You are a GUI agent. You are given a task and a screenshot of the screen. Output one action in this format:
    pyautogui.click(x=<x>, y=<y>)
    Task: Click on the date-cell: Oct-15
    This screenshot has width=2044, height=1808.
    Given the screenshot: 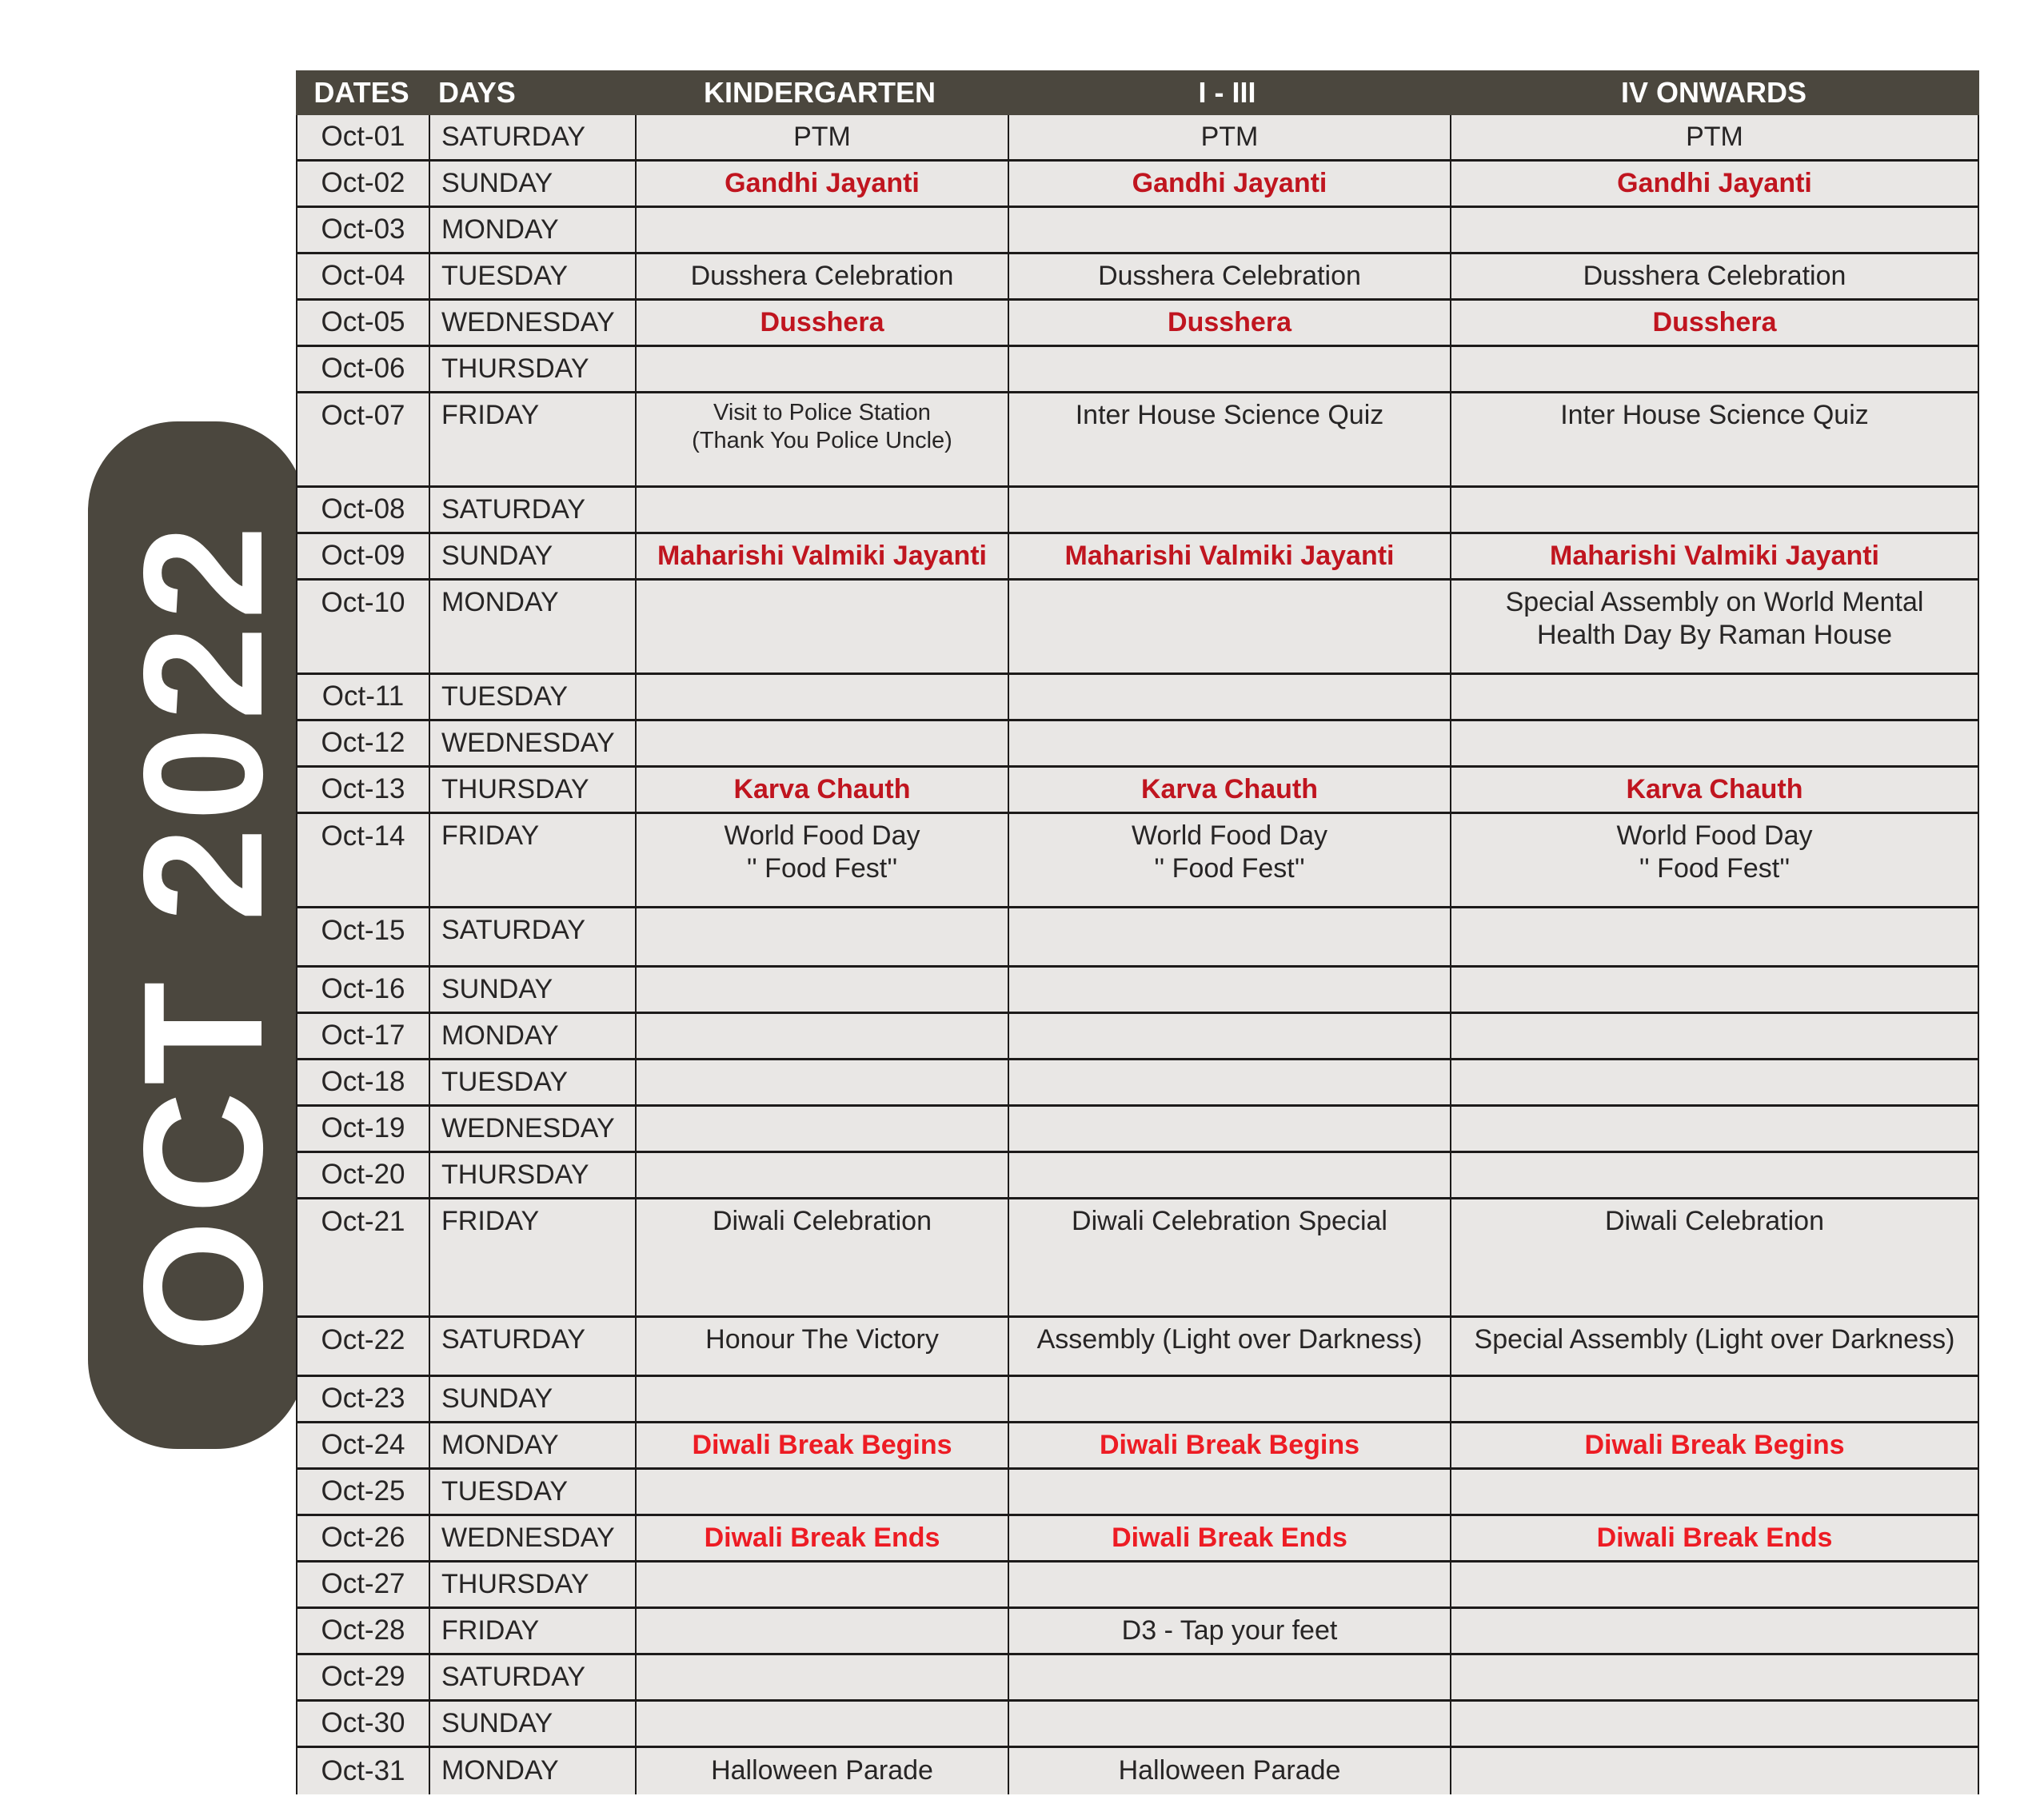 What is the action you would take?
    pyautogui.click(x=363, y=930)
    